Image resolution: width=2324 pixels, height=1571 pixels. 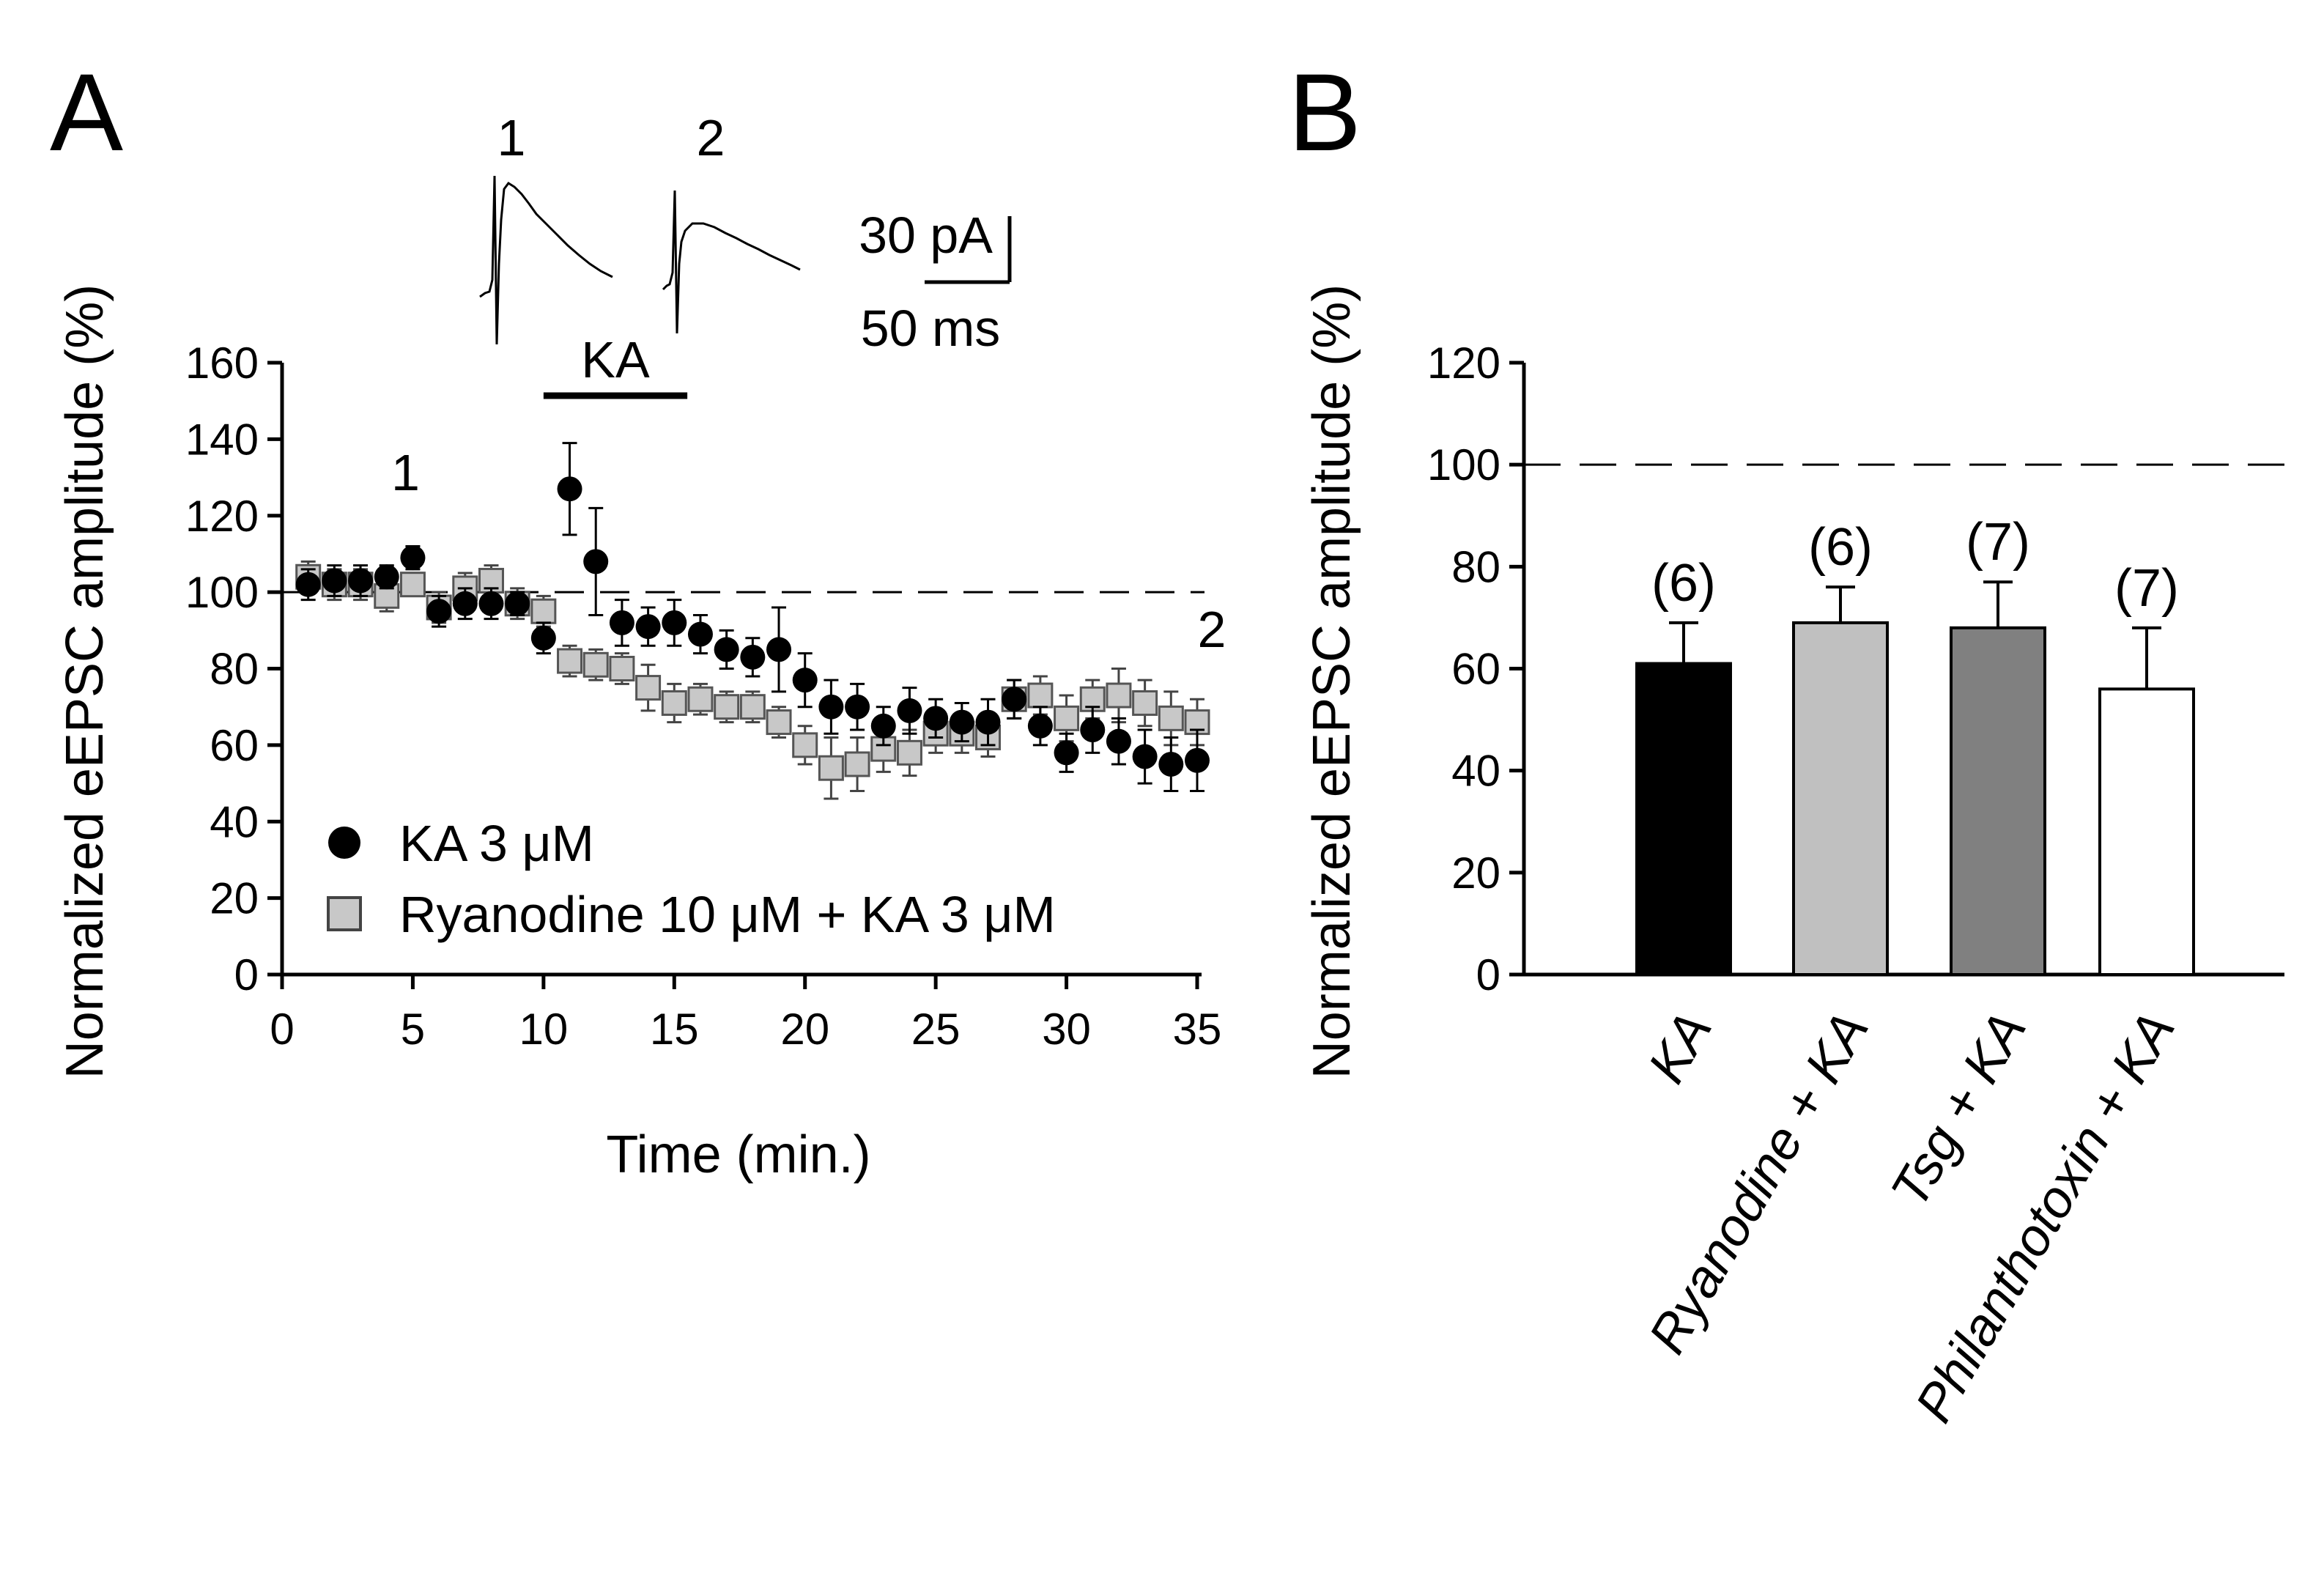 I want to click on panel-a-y-tick-label: 20, so click(x=234, y=899).